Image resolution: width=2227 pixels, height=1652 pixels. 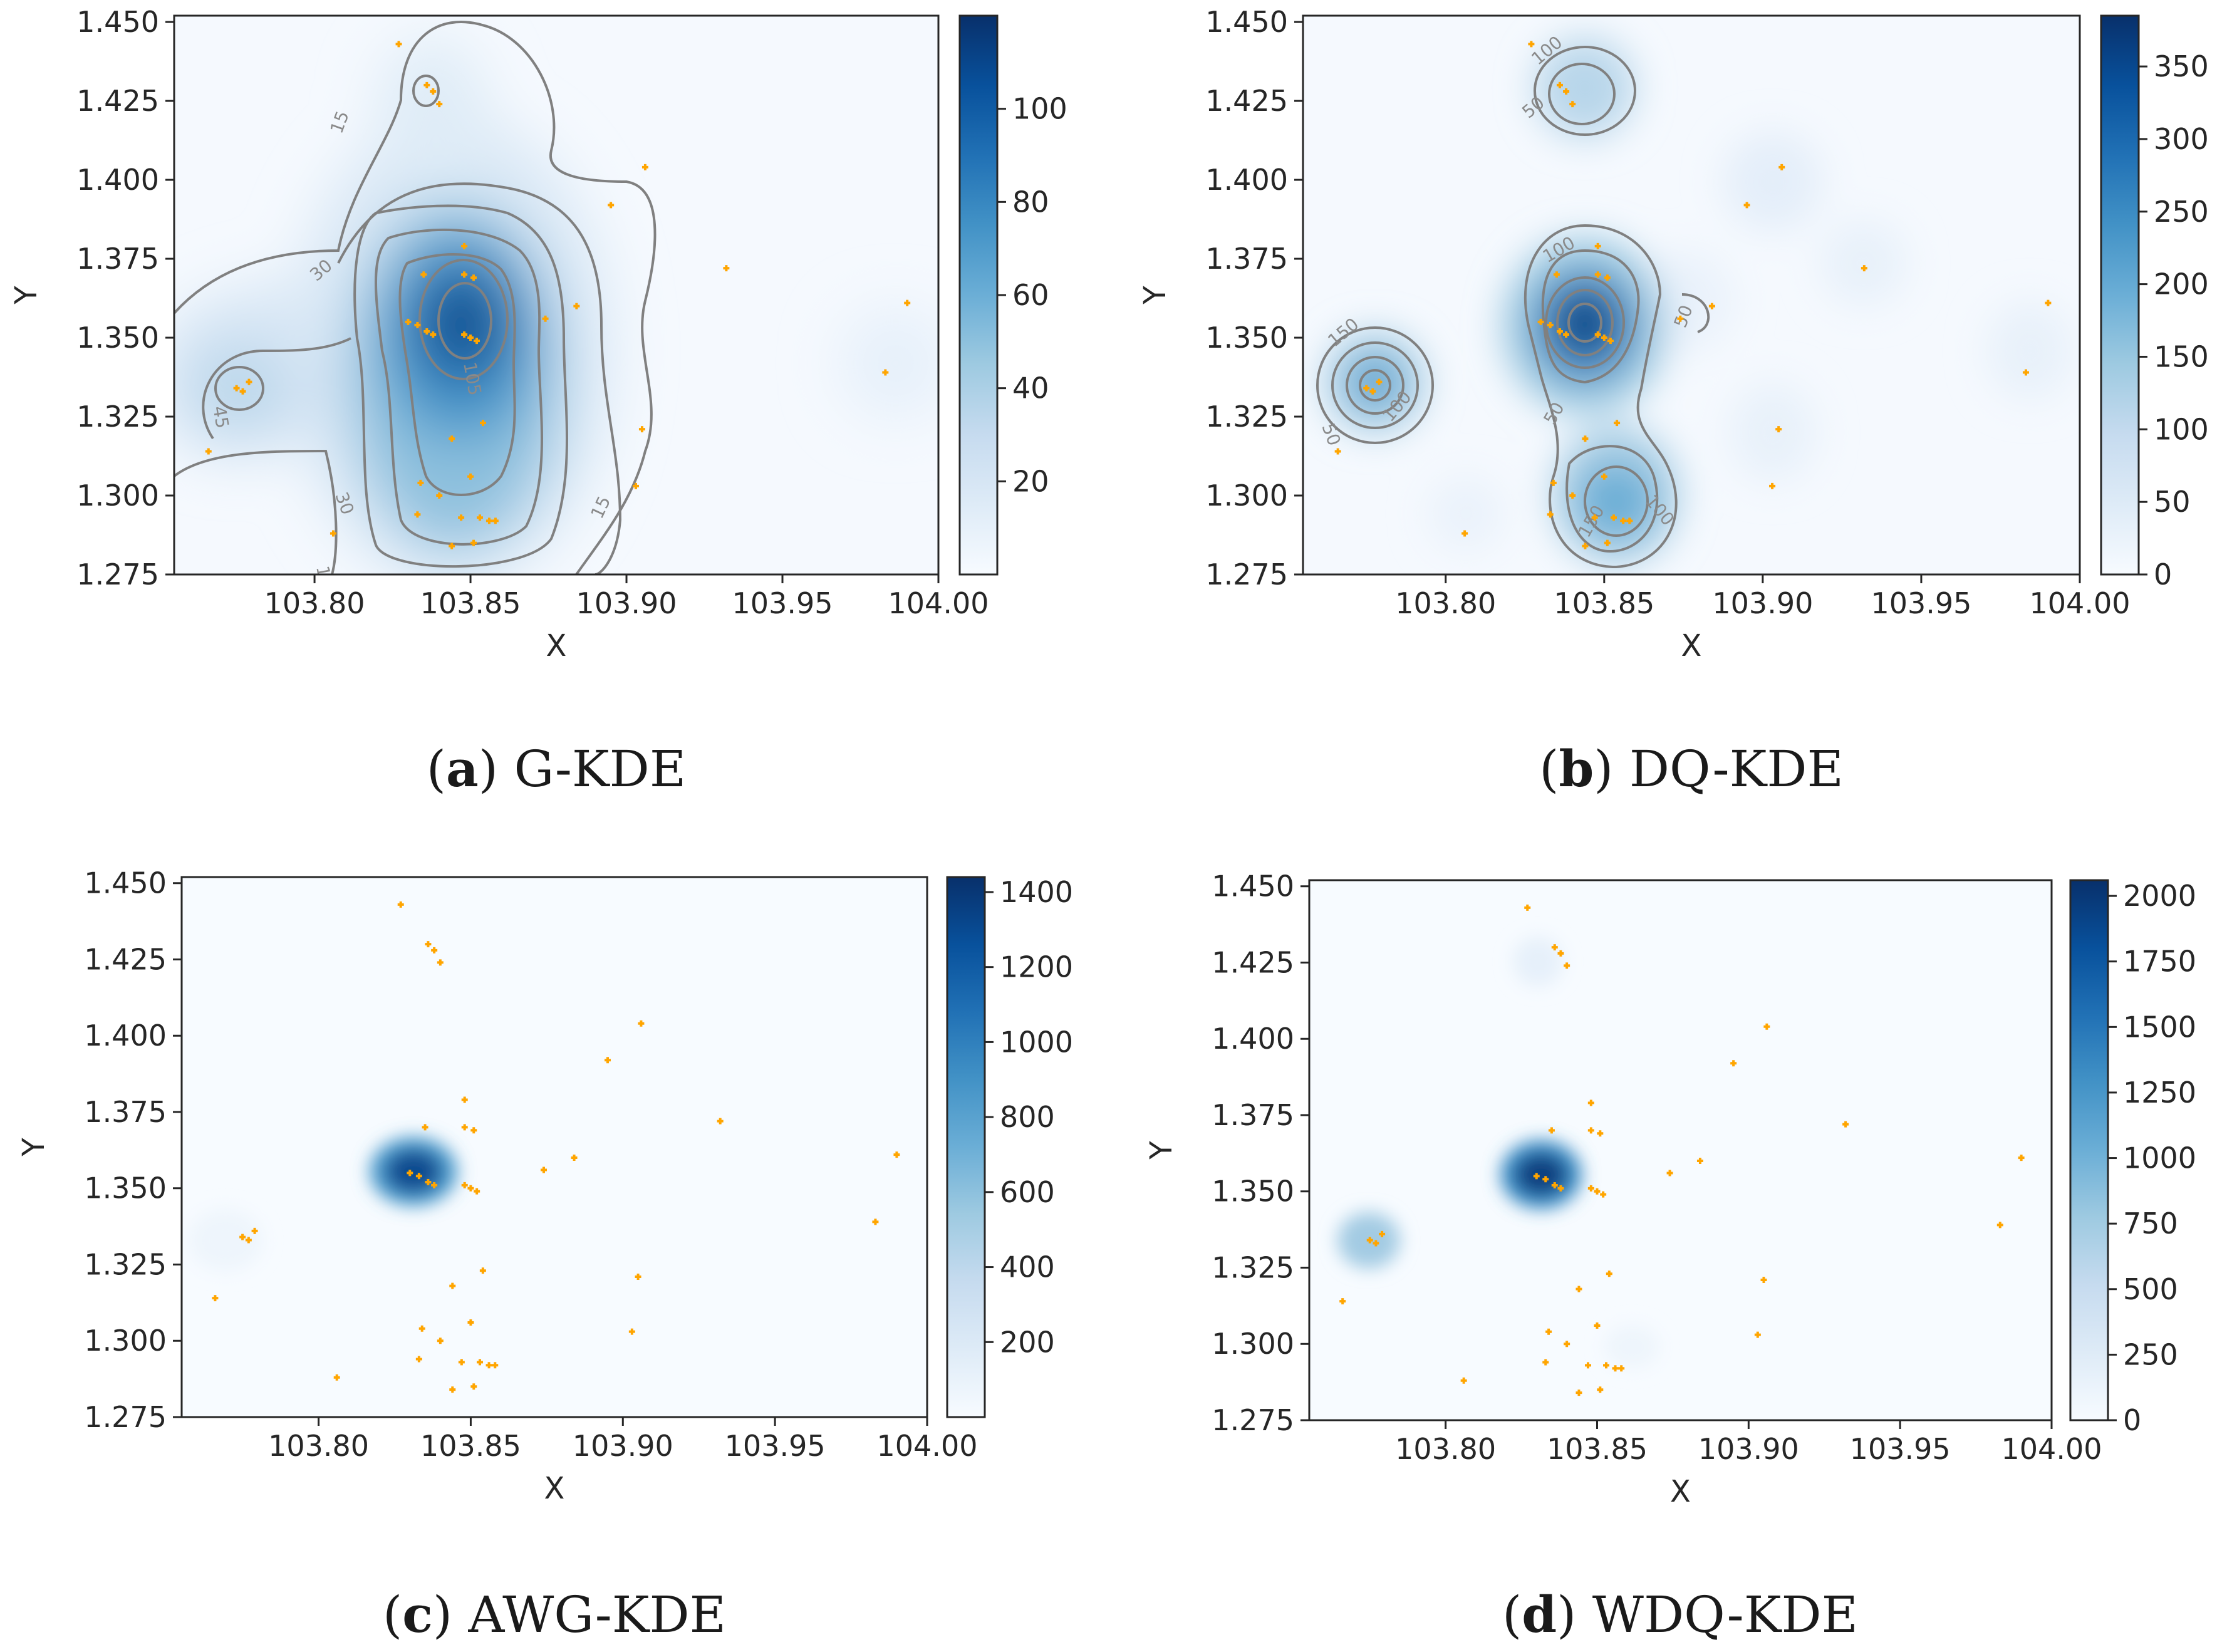 I want to click on colorbar-tick-label: 100, so click(x=1039, y=109).